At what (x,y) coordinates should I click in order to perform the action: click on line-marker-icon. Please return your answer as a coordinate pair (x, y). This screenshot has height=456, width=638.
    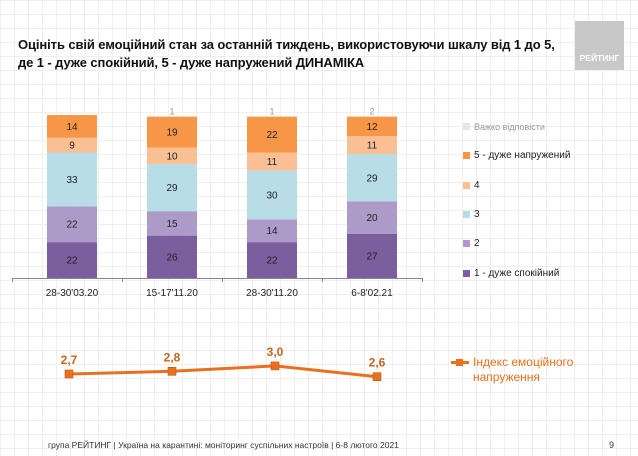
    Looking at the image, I should click on (460, 362).